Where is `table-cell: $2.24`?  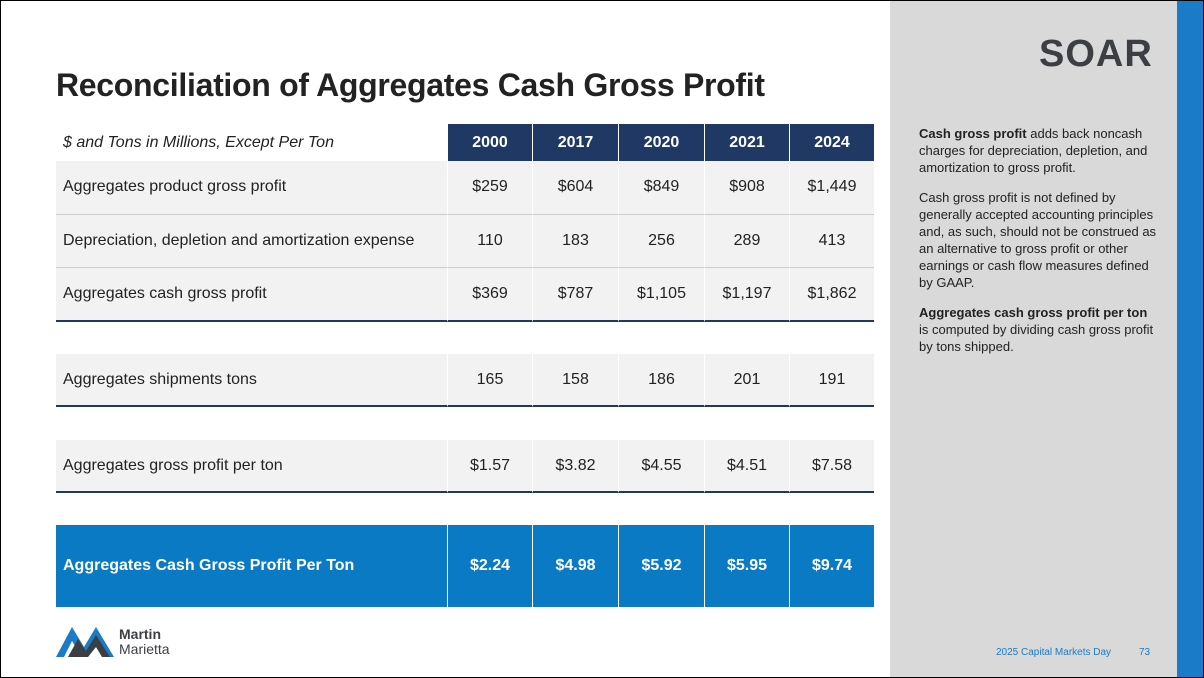
table-cell: $2.24 is located at coordinates (489, 566).